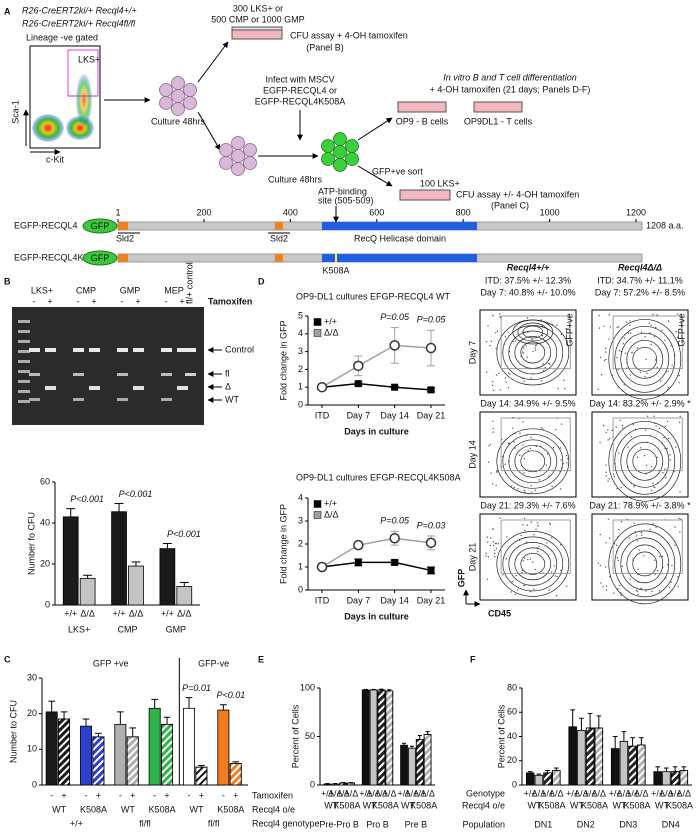 This screenshot has height=840, width=700. Describe the element at coordinates (300, 387) in the screenshot. I see `y-tick-label: 1` at that location.